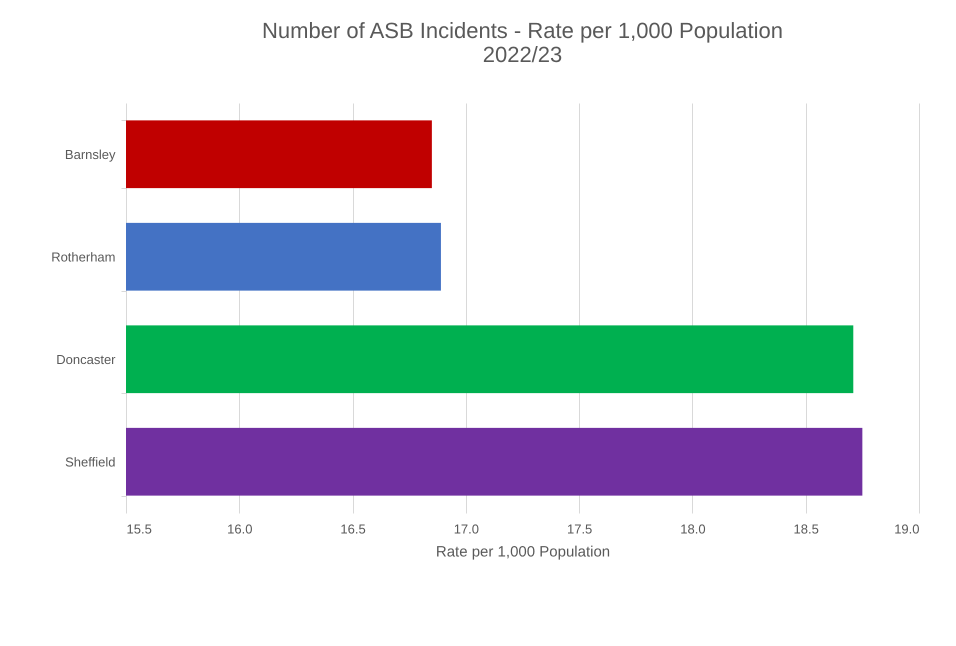 Image resolution: width=956 pixels, height=646 pixels. What do you see at coordinates (806, 529) in the screenshot?
I see `x-tick-label: 18.5` at bounding box center [806, 529].